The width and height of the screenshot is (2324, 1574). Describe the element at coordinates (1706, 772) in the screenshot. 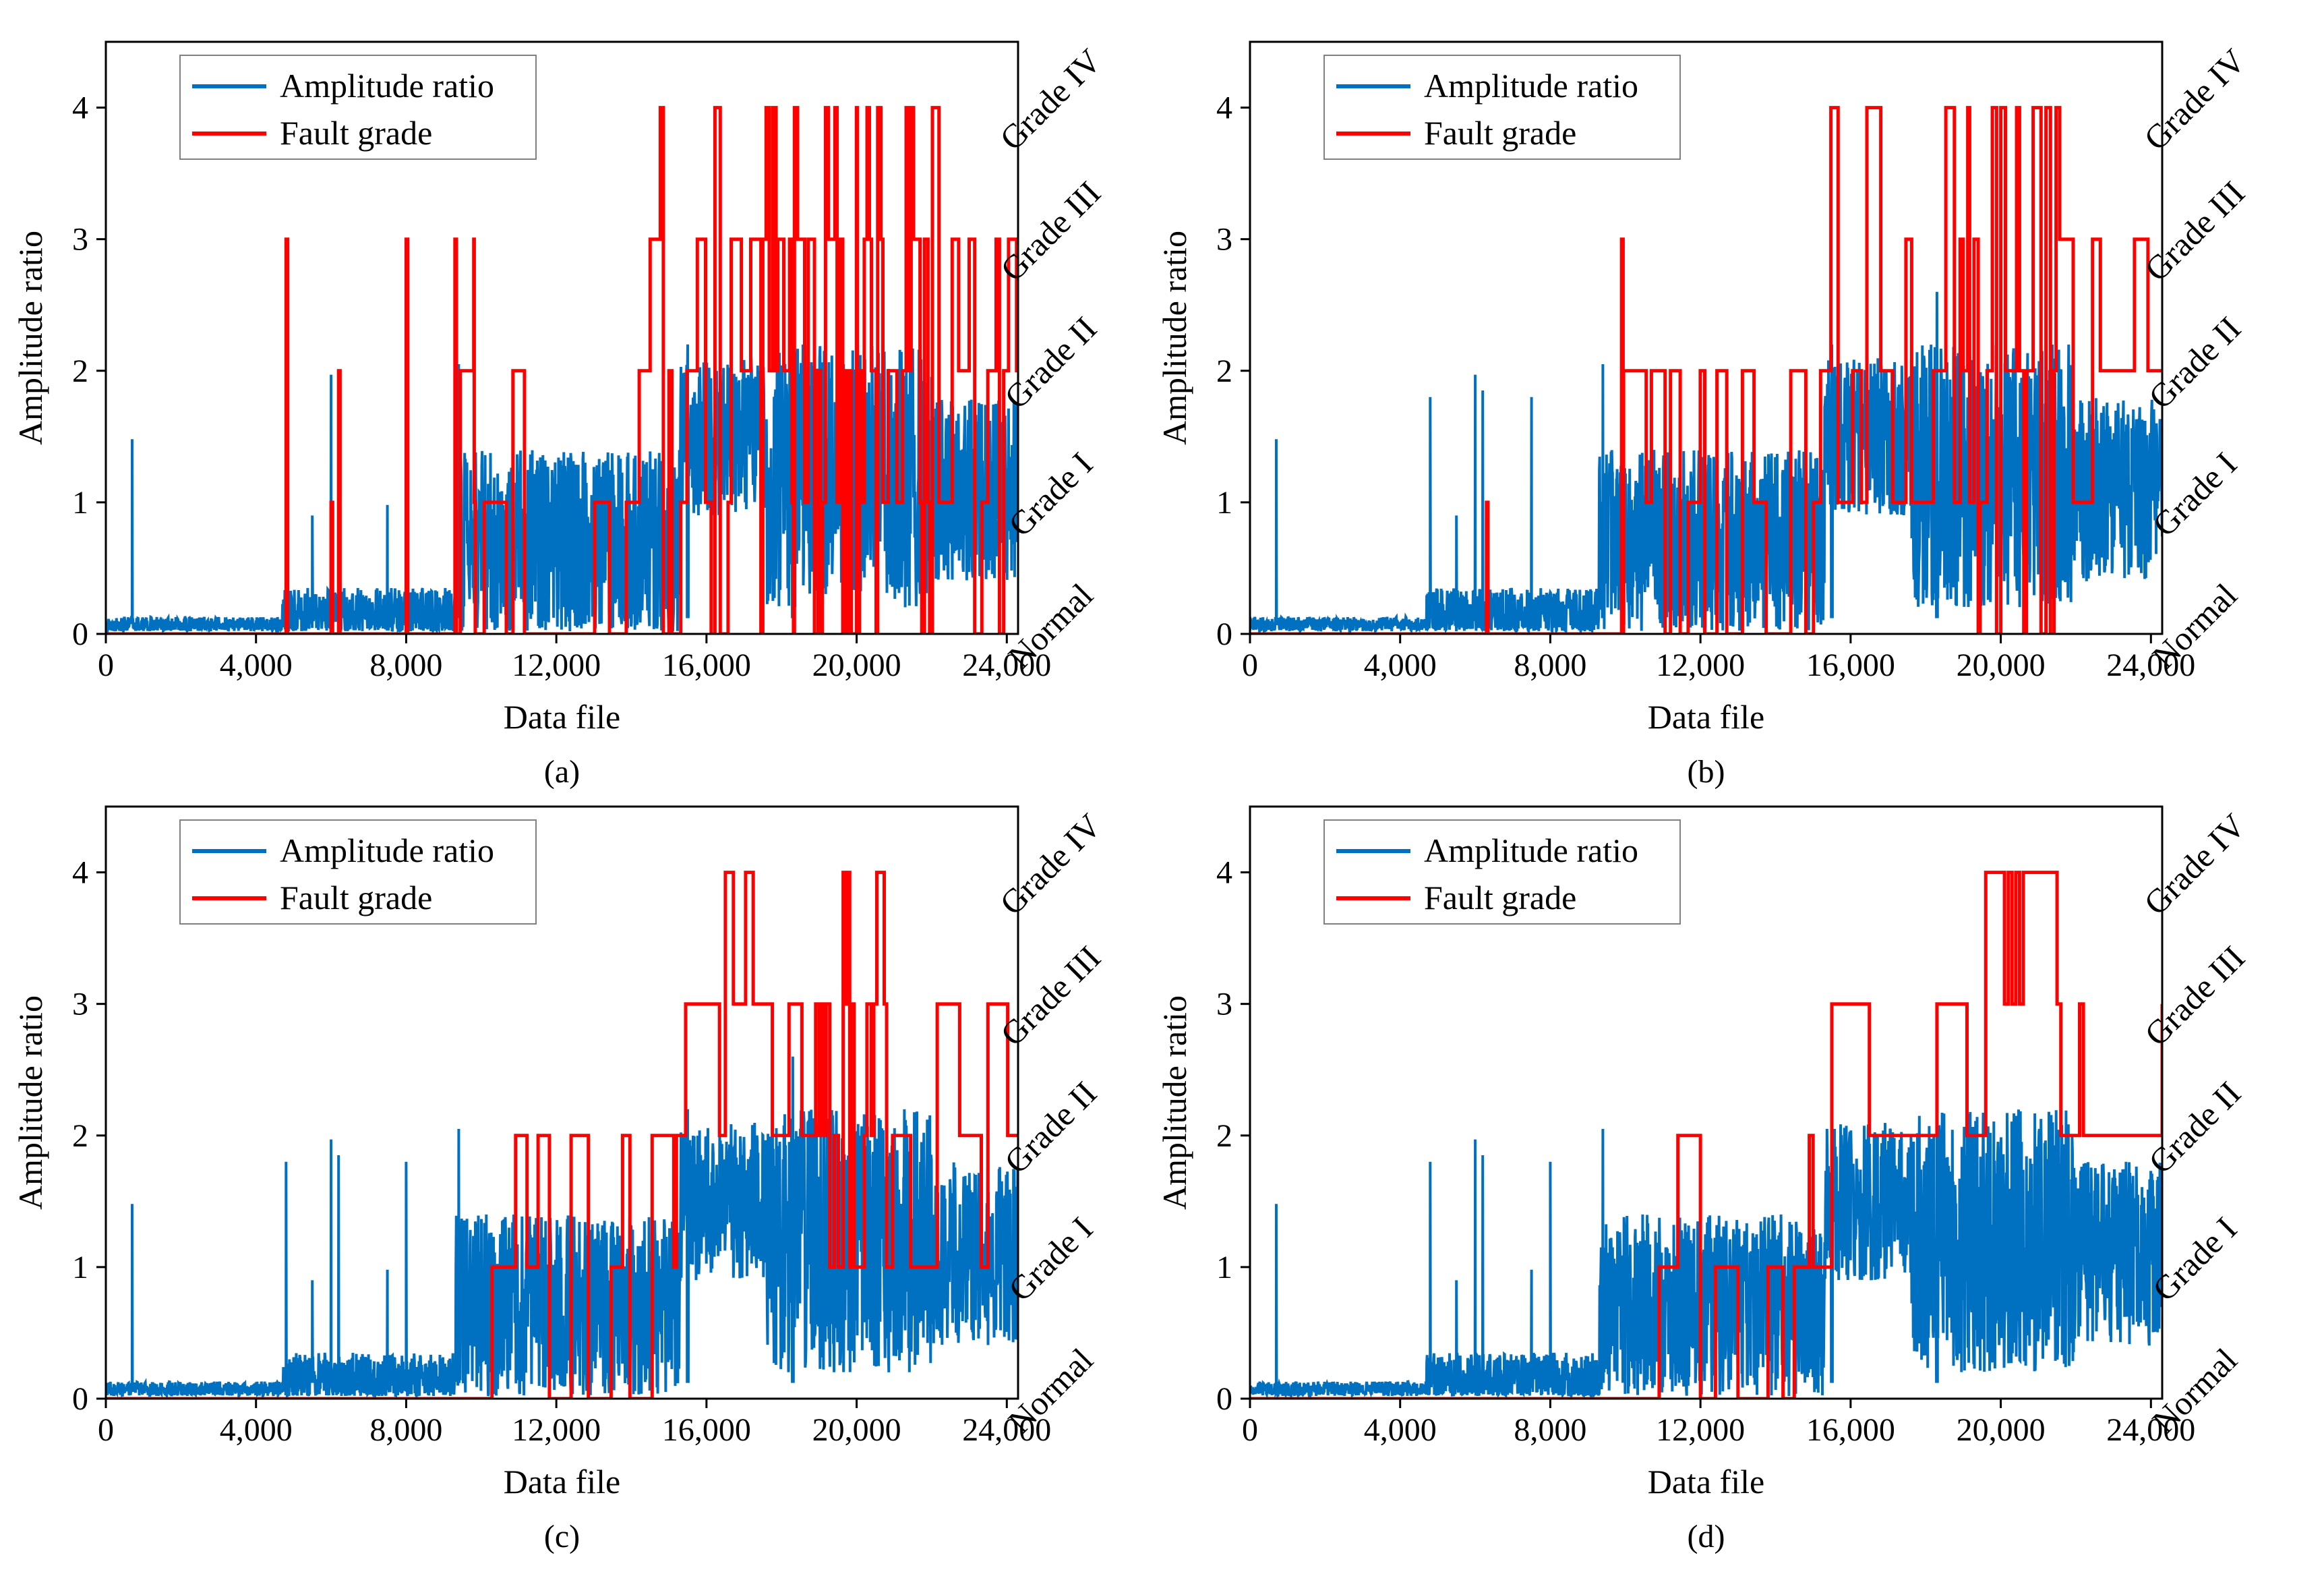

I see `panel-caption: (b)` at that location.